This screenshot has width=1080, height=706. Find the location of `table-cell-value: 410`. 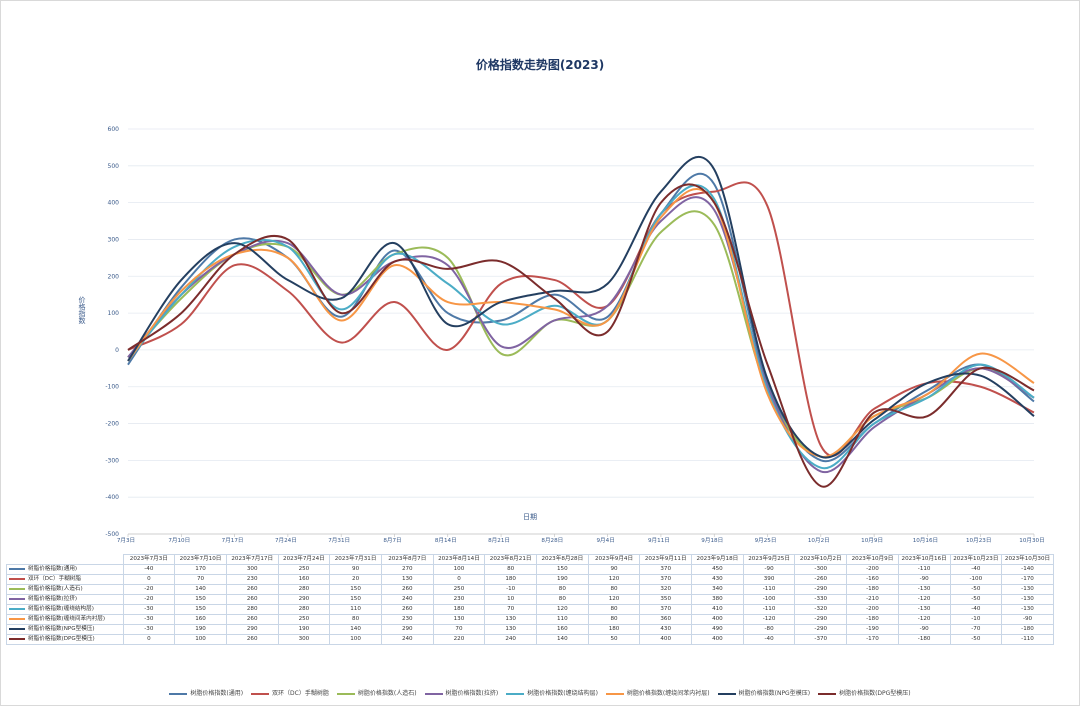

table-cell-value: 410 is located at coordinates (717, 609).